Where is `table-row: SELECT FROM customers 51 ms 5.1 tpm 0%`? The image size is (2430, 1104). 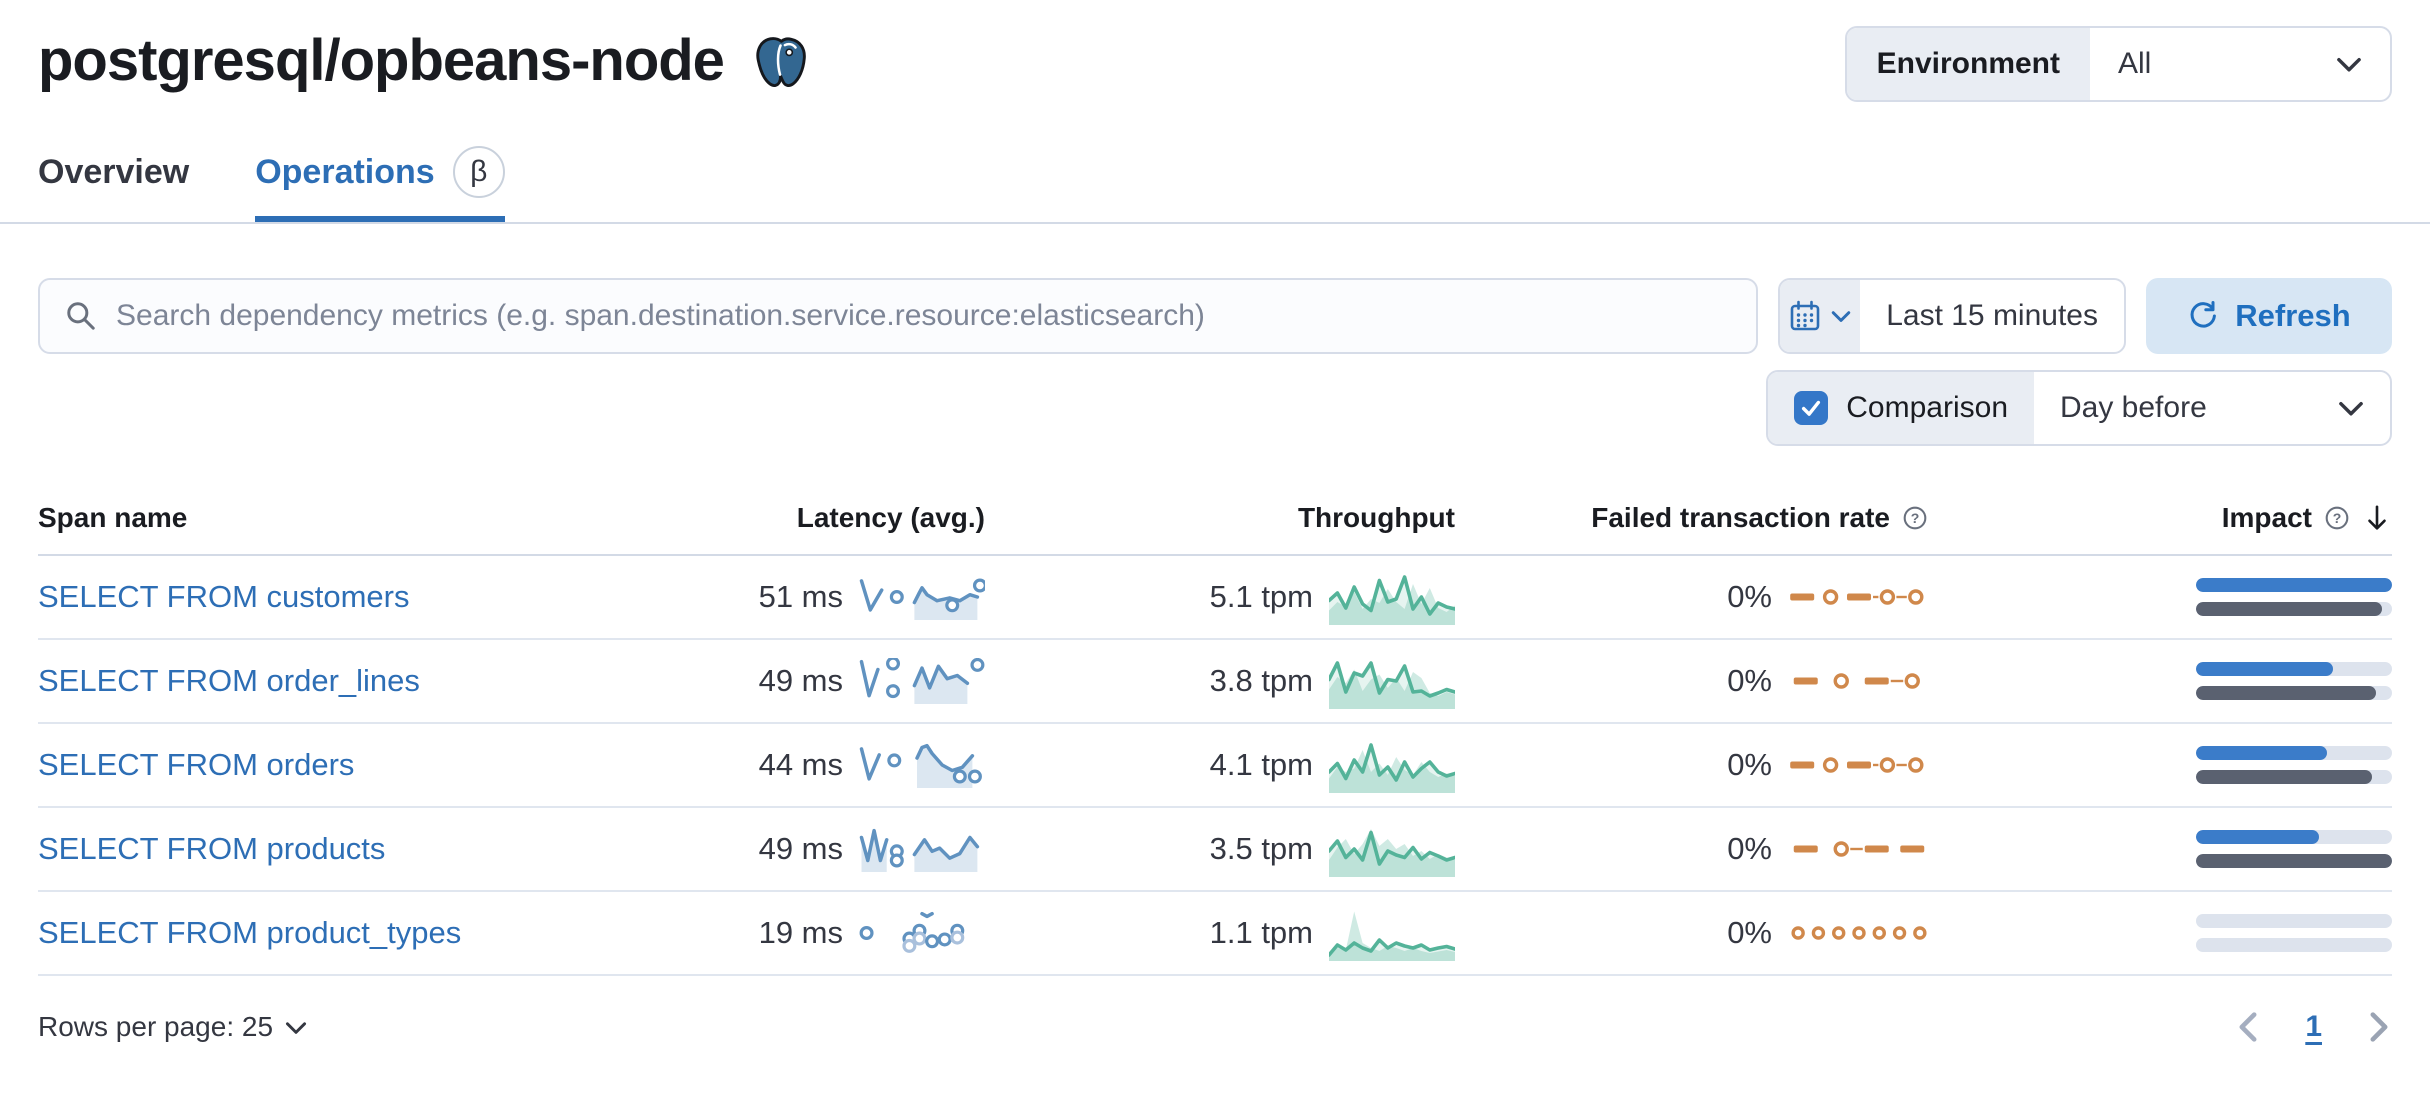 table-row: SELECT FROM customers 51 ms 5.1 tpm 0% is located at coordinates (1215, 598).